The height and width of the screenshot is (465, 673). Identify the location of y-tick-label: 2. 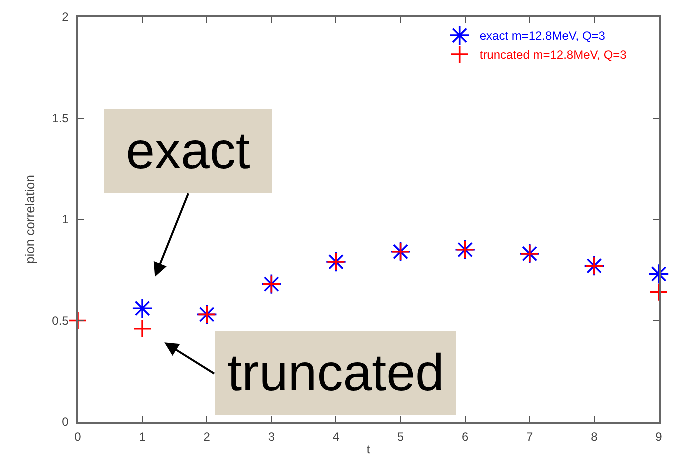
(66, 17).